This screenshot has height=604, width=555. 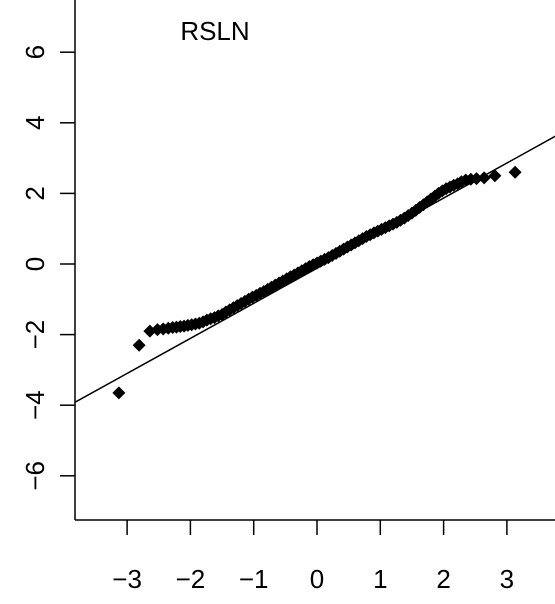 I want to click on y-tick-label: −6, so click(x=35, y=476).